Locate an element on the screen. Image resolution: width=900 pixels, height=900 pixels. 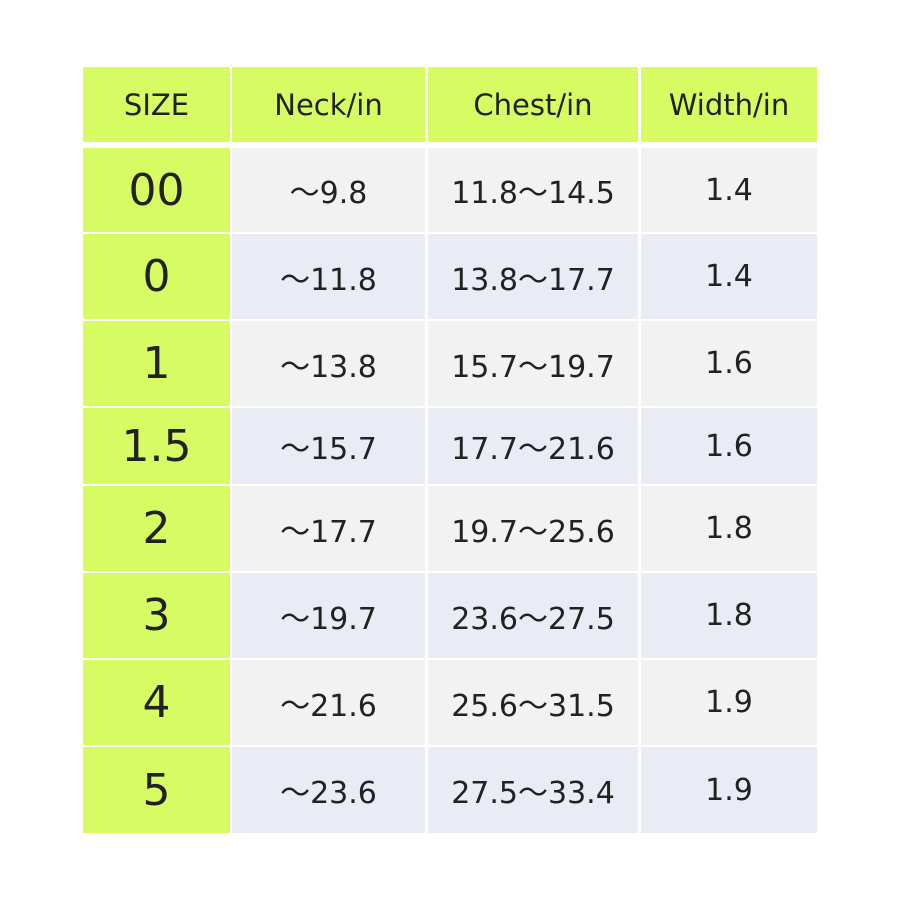
data-cell: 19.7～25.6 is located at coordinates (533, 528).